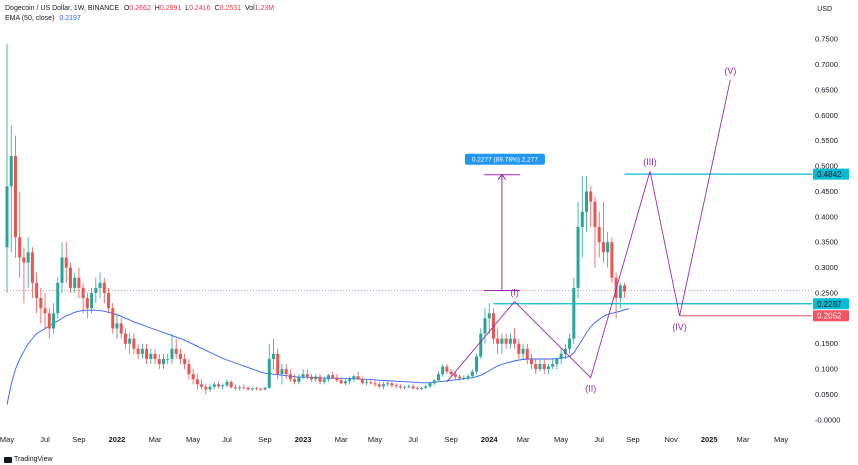  What do you see at coordinates (679, 327) in the screenshot?
I see `wave-label: (IV)` at bounding box center [679, 327].